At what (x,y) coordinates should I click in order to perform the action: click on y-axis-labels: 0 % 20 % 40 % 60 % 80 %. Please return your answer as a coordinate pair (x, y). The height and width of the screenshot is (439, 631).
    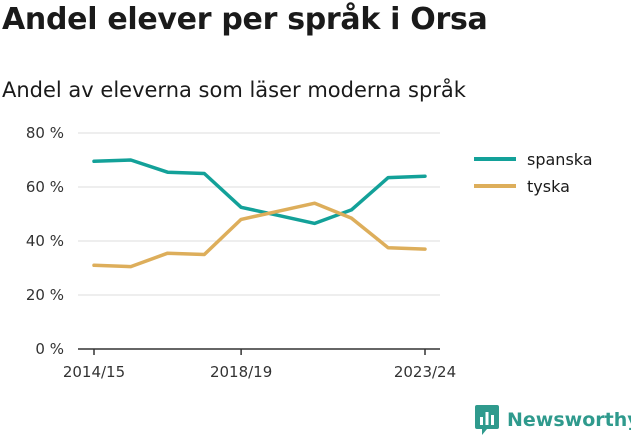
    Looking at the image, I should click on (45, 241).